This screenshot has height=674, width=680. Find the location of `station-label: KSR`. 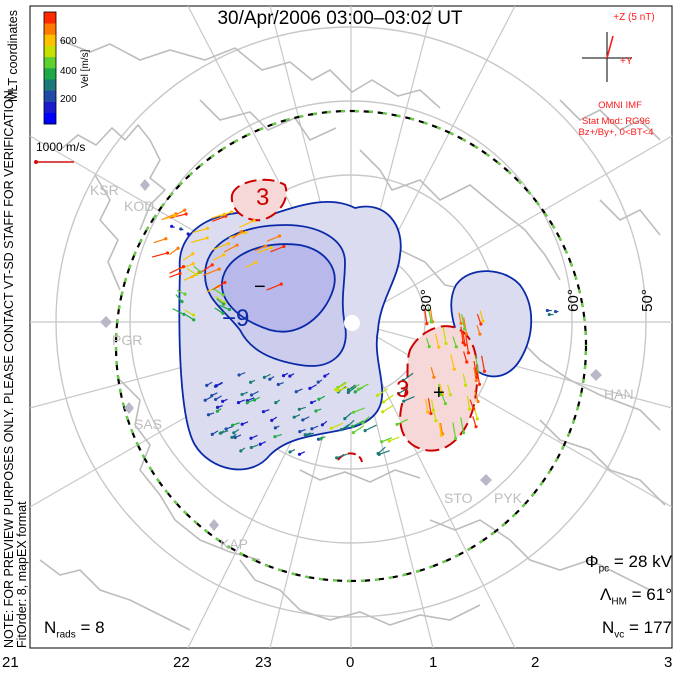

station-label: KSR is located at coordinates (104, 190).